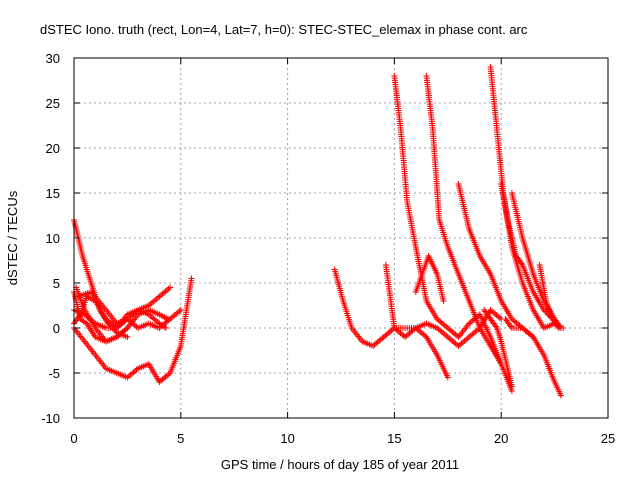 The image size is (640, 480). What do you see at coordinates (340, 464) in the screenshot?
I see `x-axis-label: GPS time / hours of day 185 of year 2011` at bounding box center [340, 464].